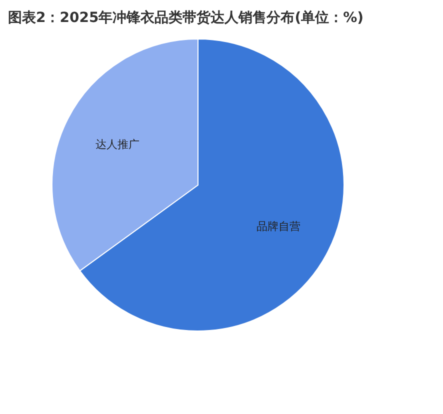  Describe the element at coordinates (117, 144) in the screenshot. I see `slice-label: 达人推广` at that location.